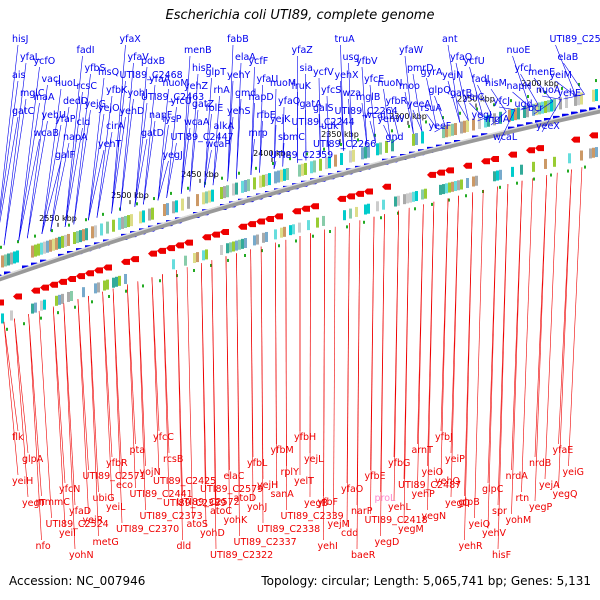  Describe the element at coordinates (352, 93) in the screenshot. I see `forward-gene-label: wza` at that location.